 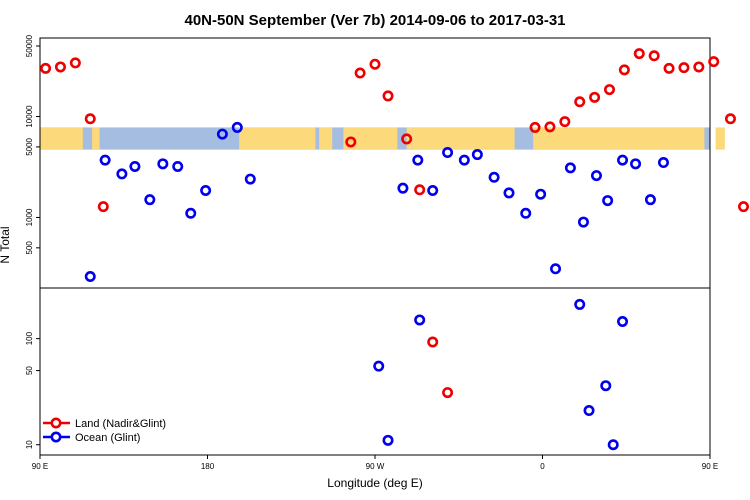 What do you see at coordinates (29, 45) in the screenshot?
I see `y-tick-label: 50000` at bounding box center [29, 45].